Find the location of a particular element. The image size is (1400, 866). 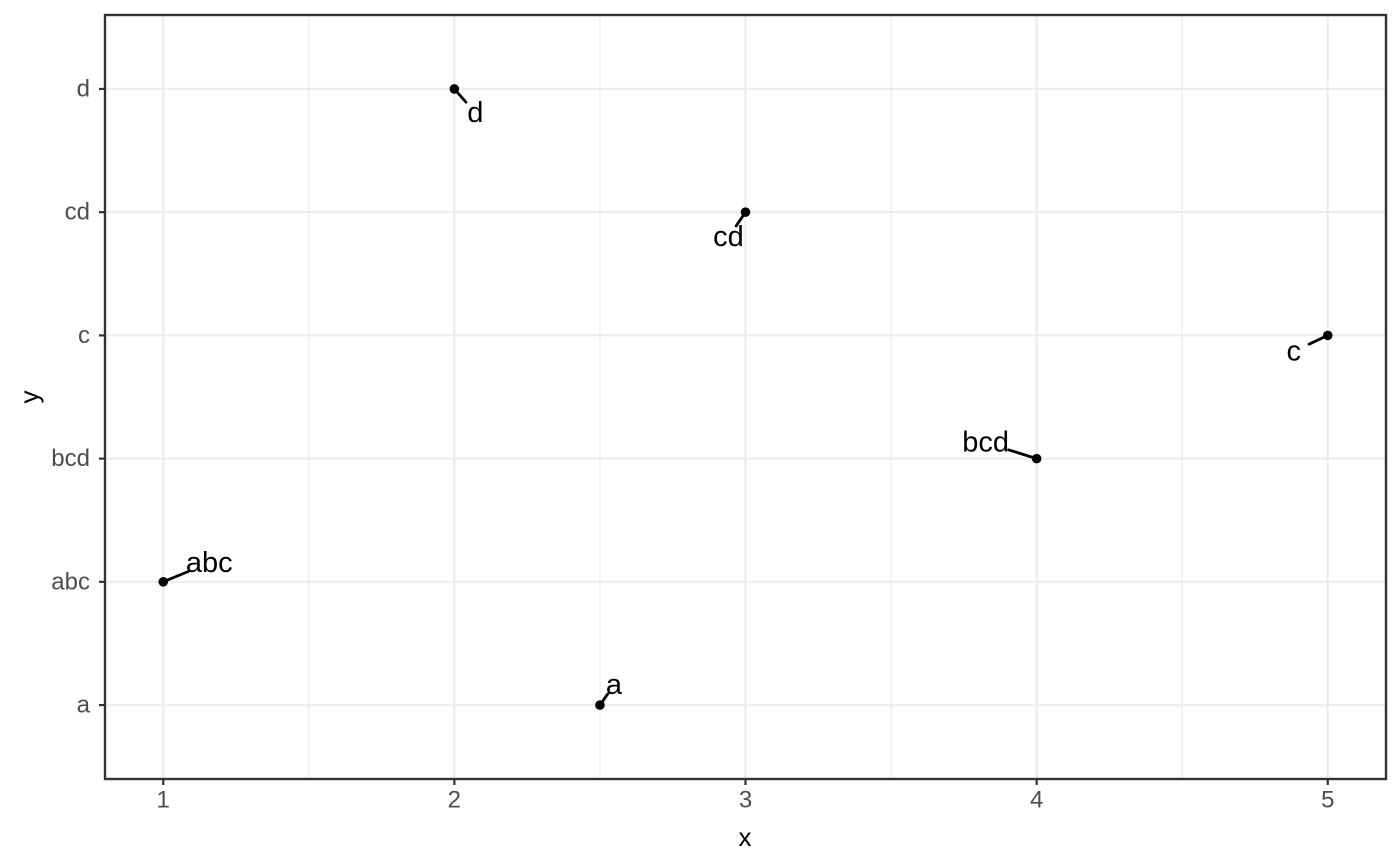

point-label: bcd is located at coordinates (985, 443).